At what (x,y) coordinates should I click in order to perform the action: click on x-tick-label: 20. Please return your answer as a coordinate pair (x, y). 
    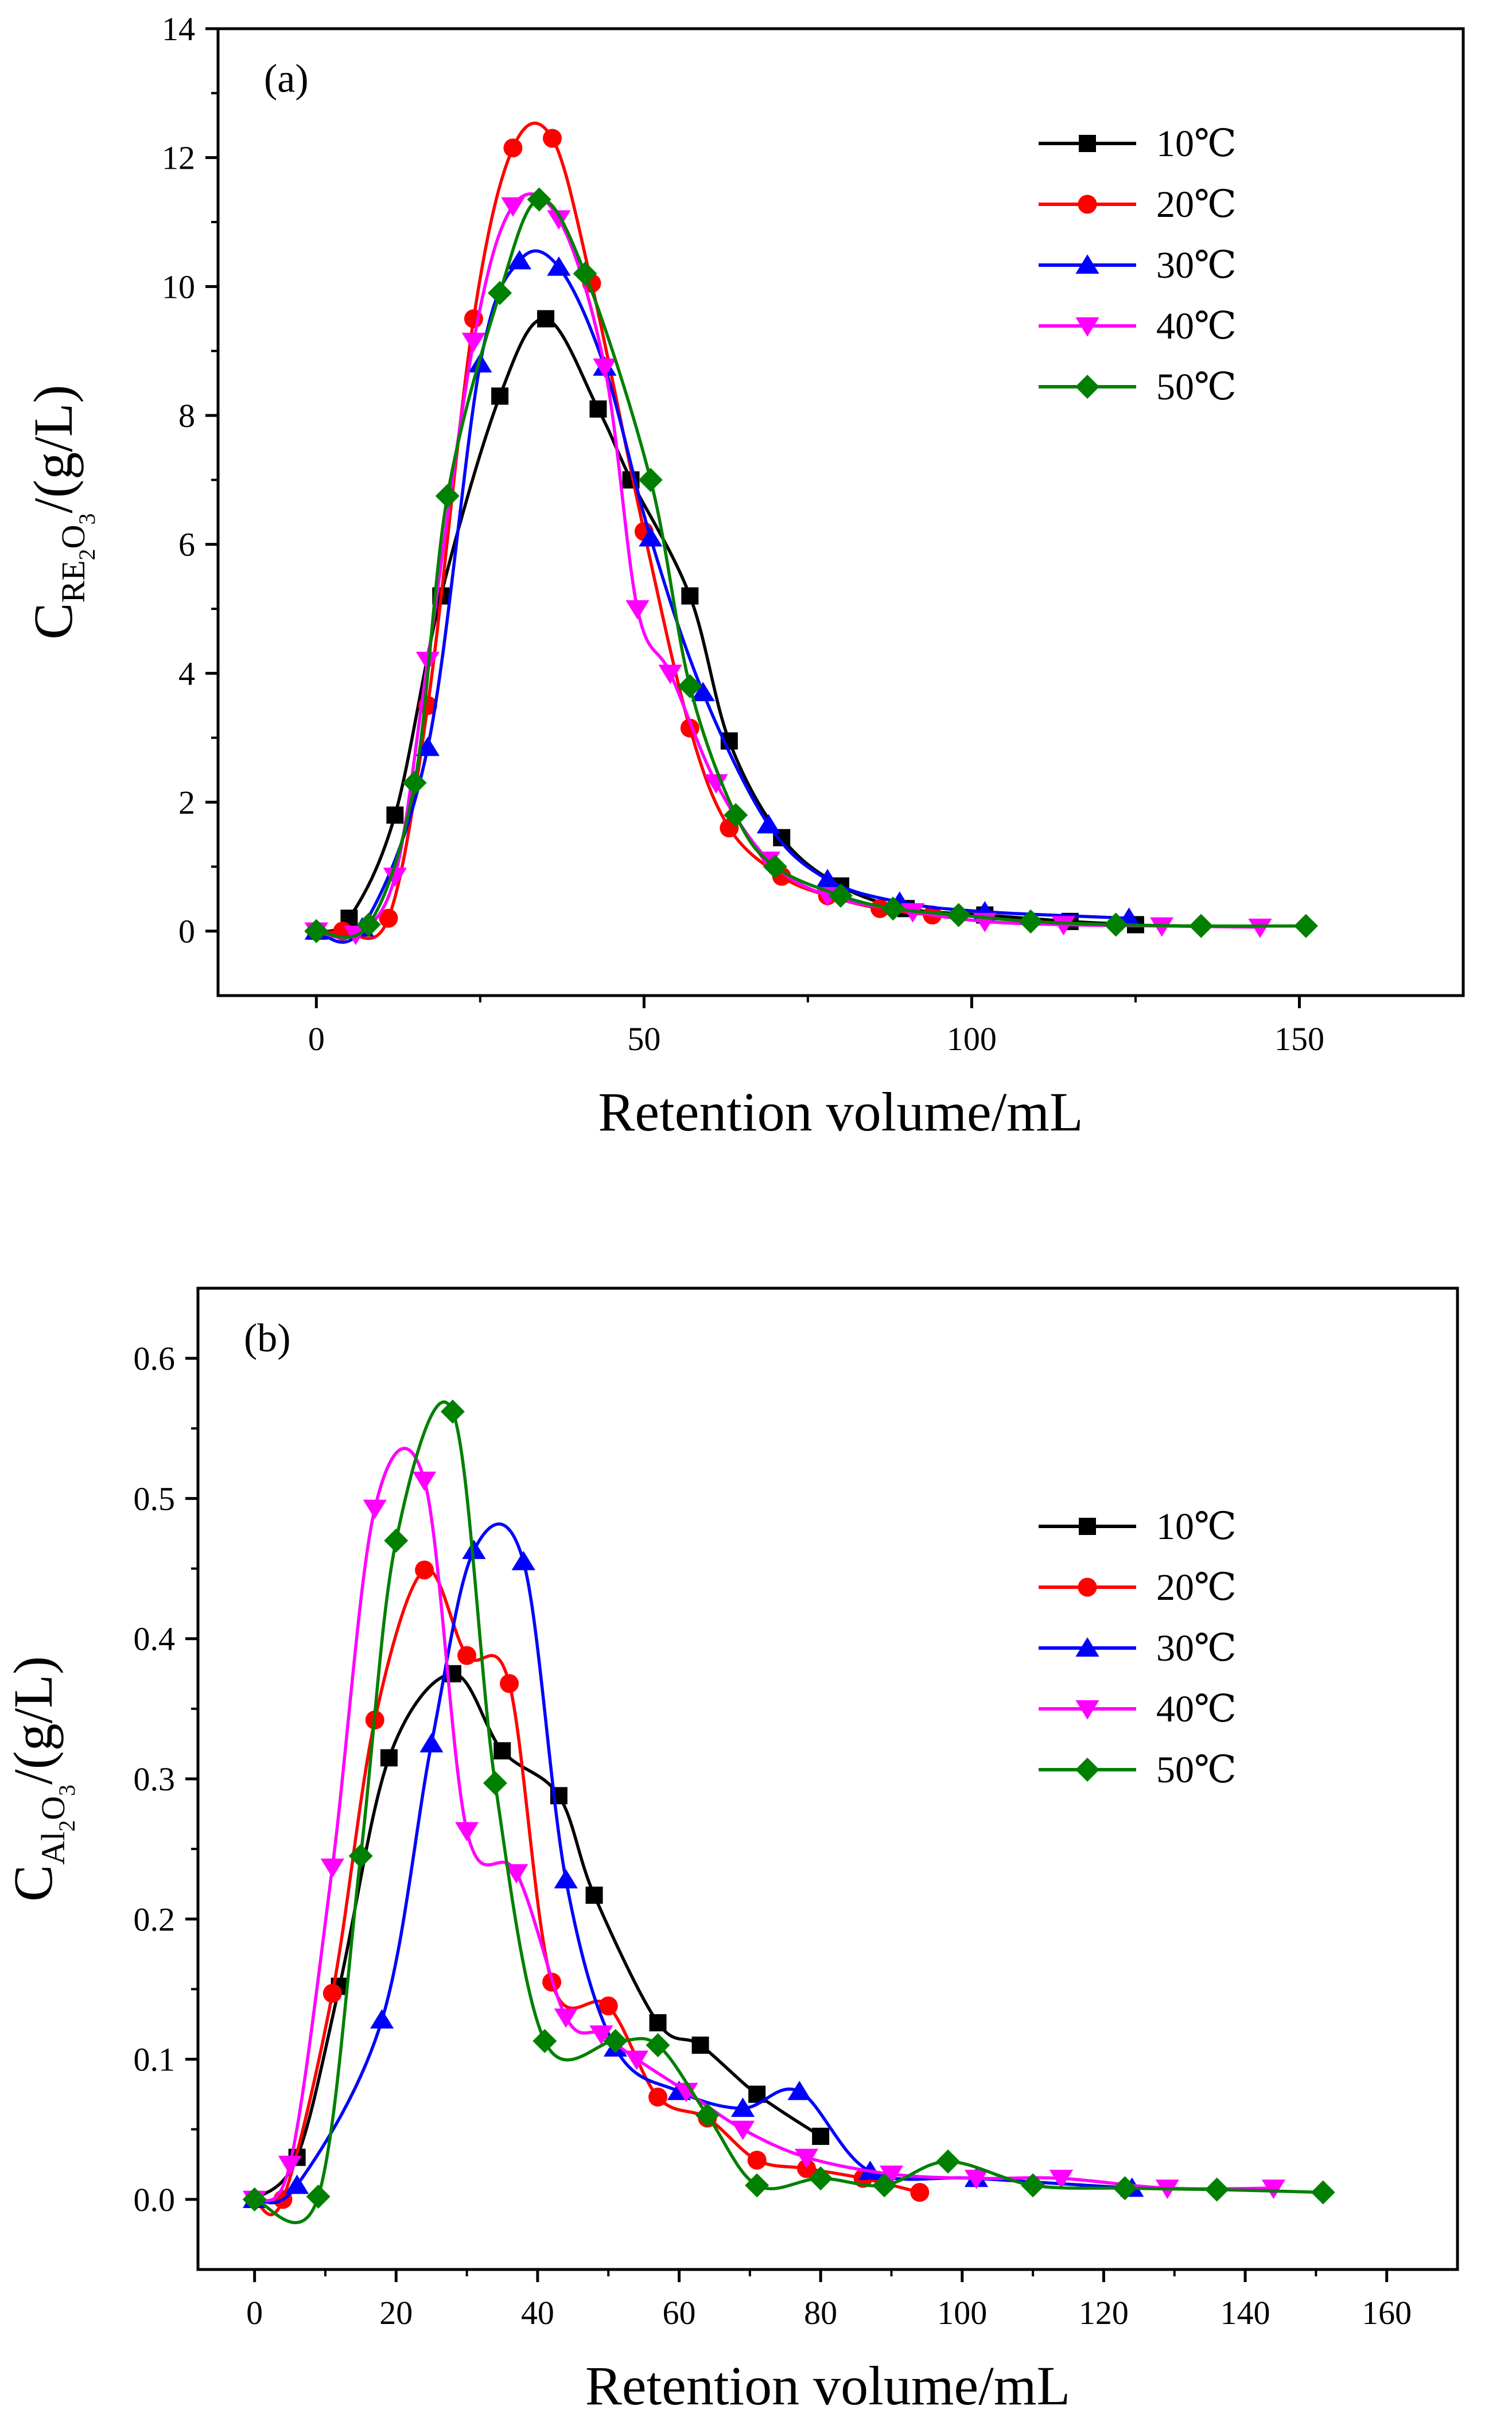
    Looking at the image, I should click on (396, 2312).